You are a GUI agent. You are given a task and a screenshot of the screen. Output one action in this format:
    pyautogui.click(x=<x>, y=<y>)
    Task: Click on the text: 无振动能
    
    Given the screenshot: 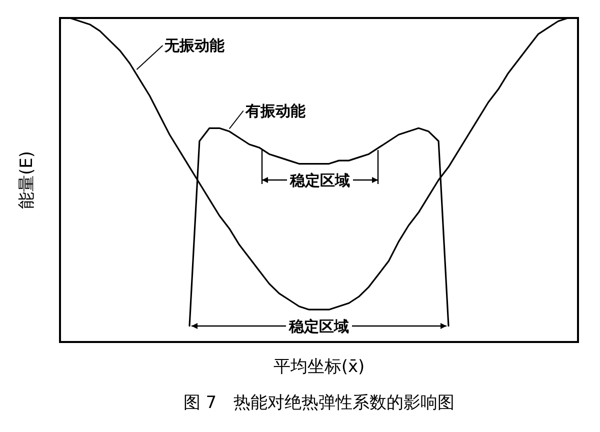 What is the action you would take?
    pyautogui.click(x=195, y=45)
    